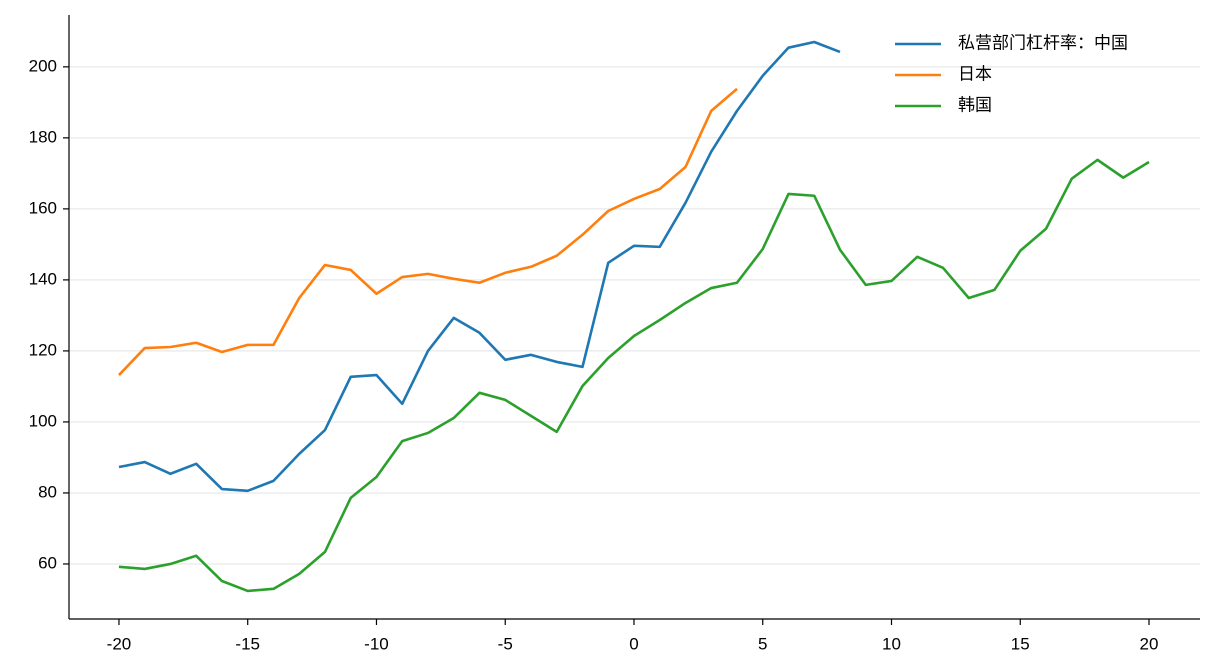 Image resolution: width=1216 pixels, height=672 pixels. Describe the element at coordinates (891, 643) in the screenshot. I see `x-tick-label: 10` at that location.